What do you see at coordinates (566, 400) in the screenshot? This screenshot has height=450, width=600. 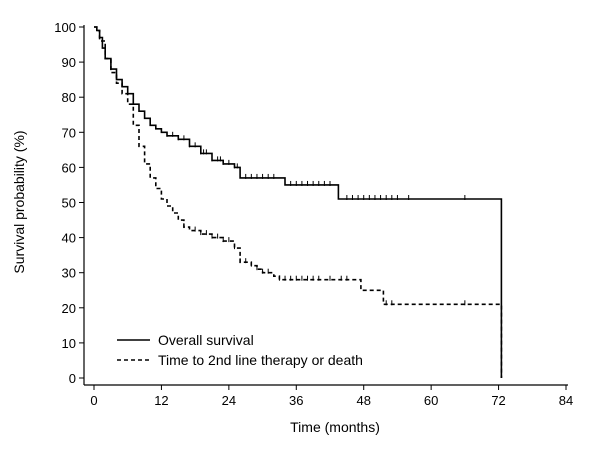 I see `x-tick-label-84: 84` at bounding box center [566, 400].